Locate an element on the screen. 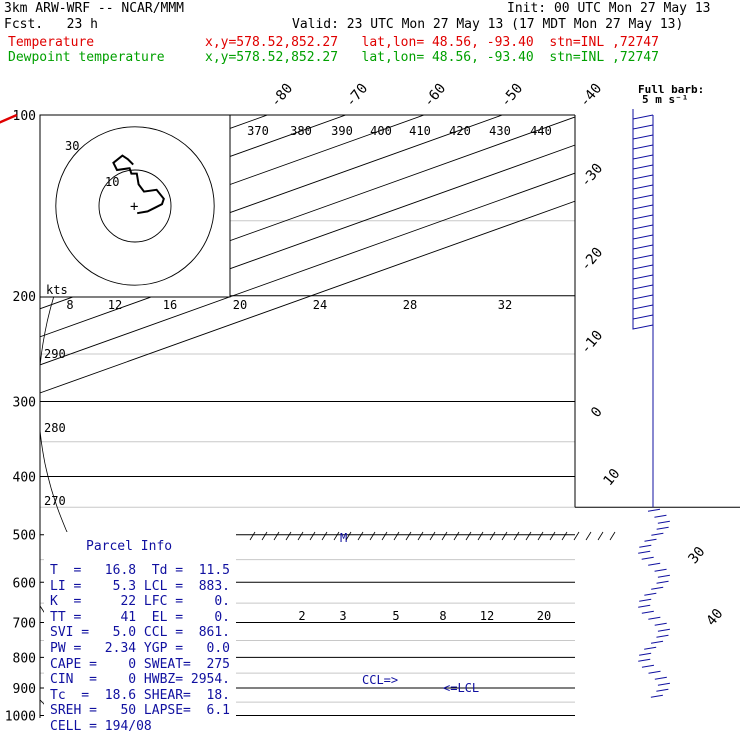 The image size is (740, 740). parcel-info-row: K = 22 LFC = 0. is located at coordinates (140, 602).